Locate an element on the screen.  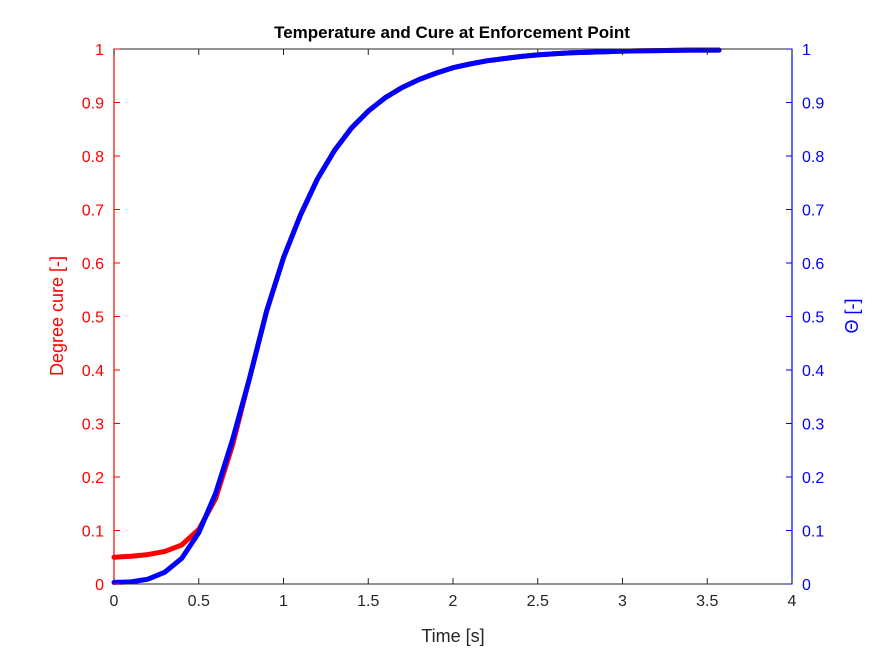
right-tick-label: 0.9 is located at coordinates (813, 104).